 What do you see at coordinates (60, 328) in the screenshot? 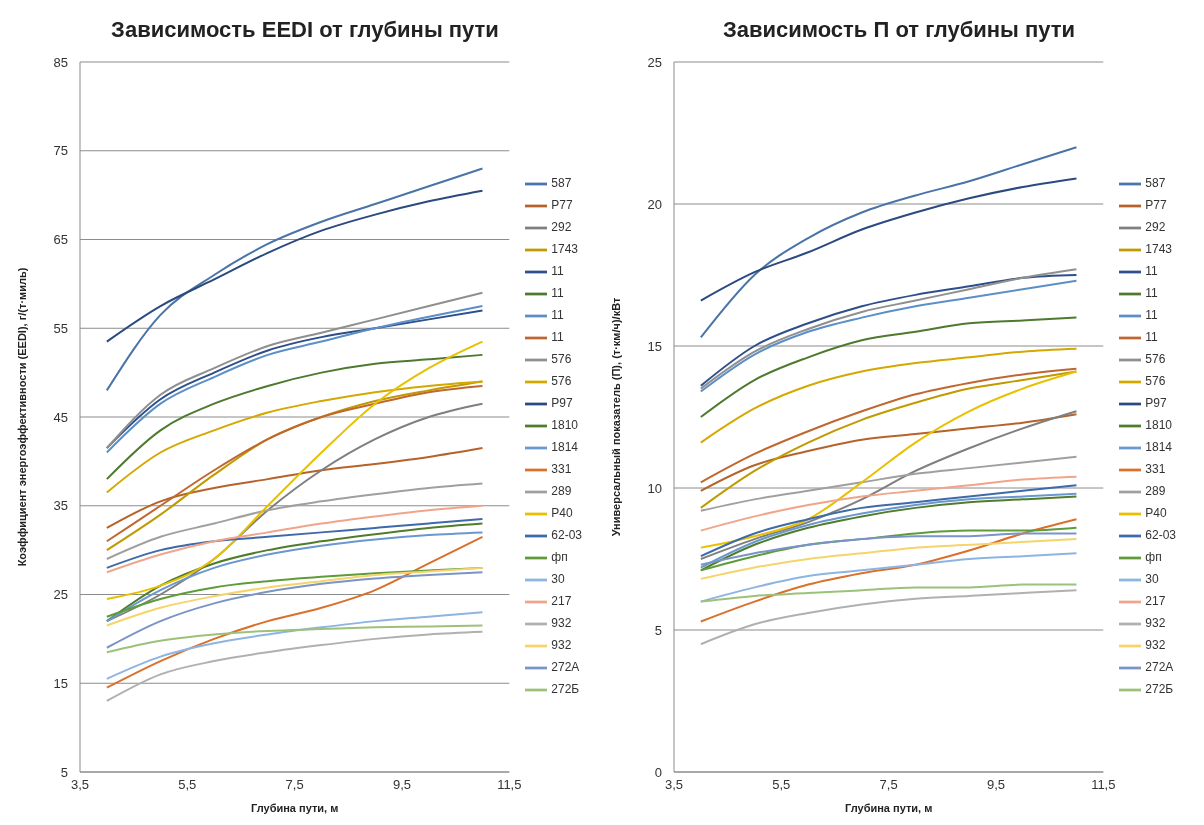
I see `y-tick-label: 55` at bounding box center [60, 328].